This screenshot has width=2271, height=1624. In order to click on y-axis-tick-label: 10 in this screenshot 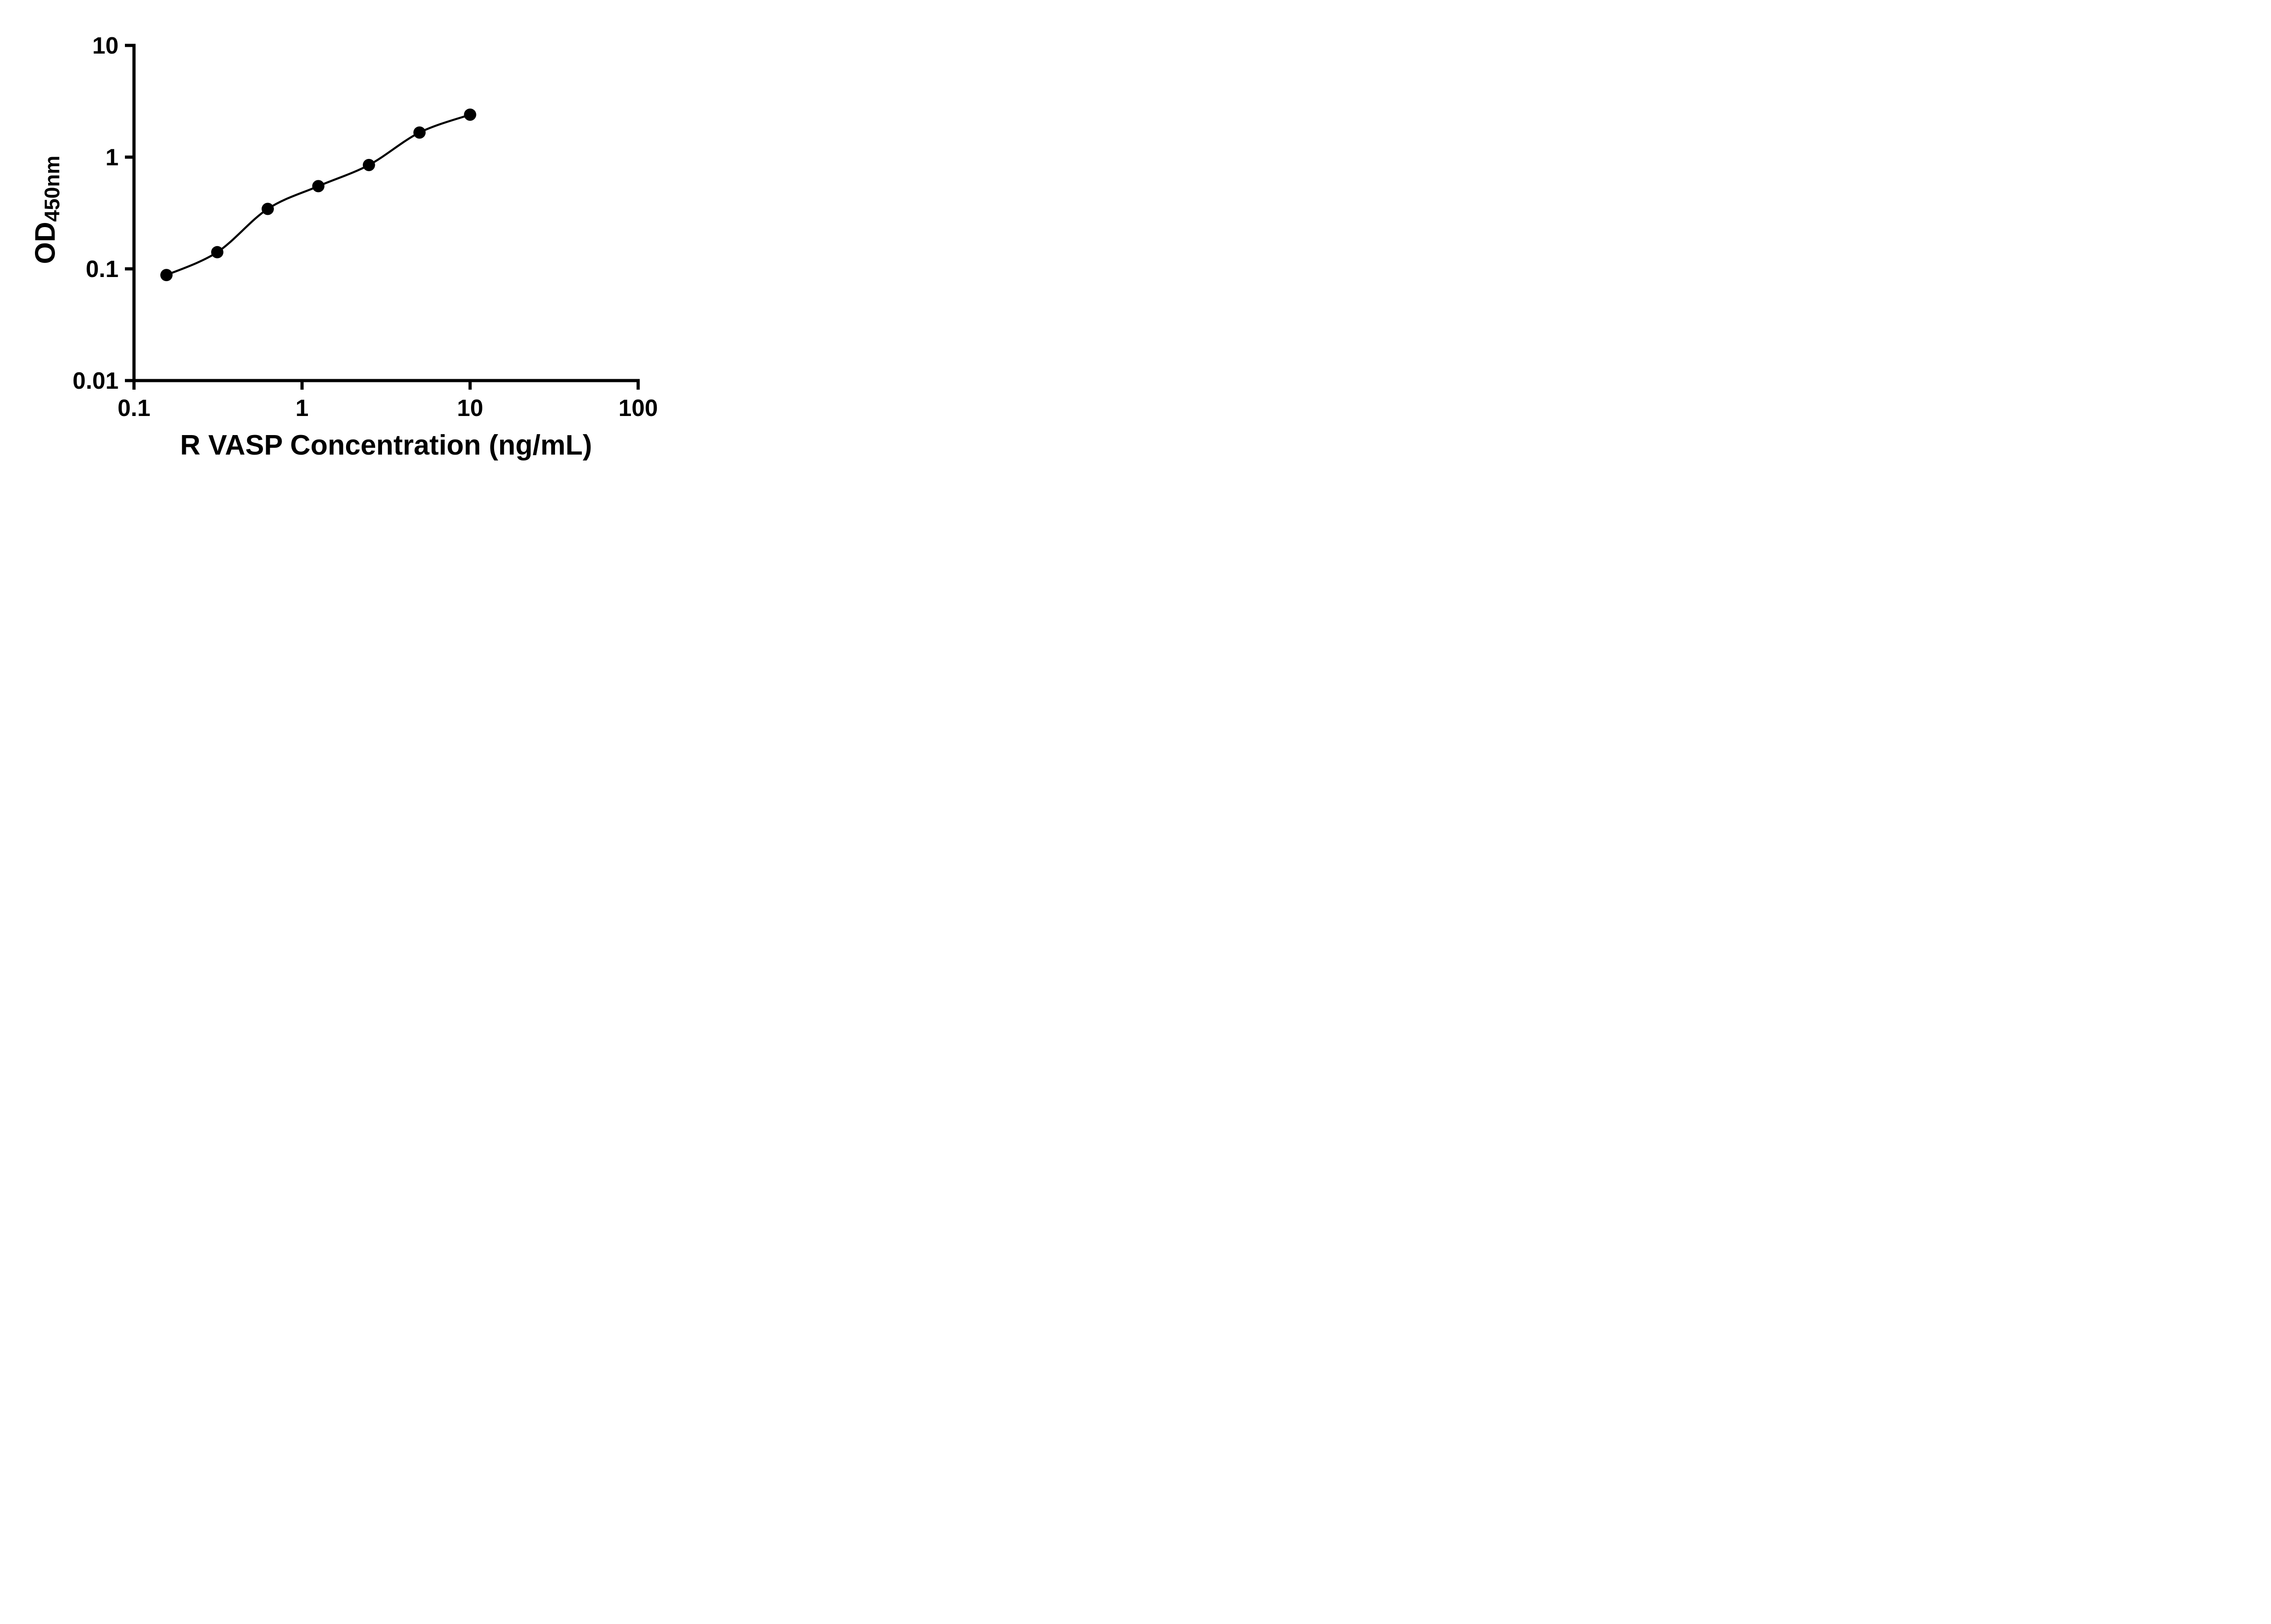, I will do `click(105, 46)`.